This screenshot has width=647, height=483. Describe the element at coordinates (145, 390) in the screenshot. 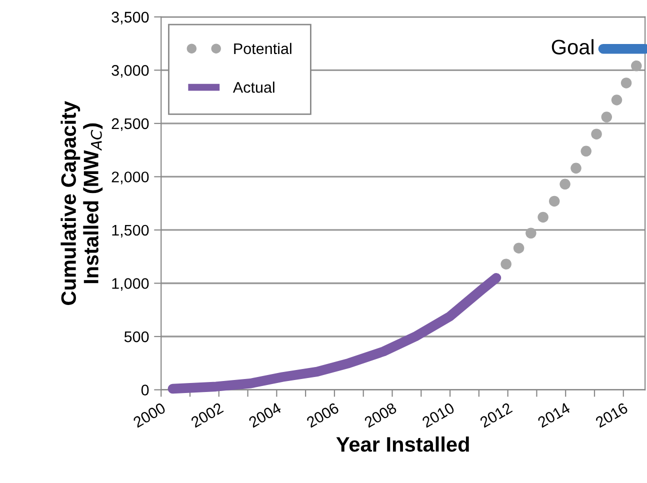

I see `y-tick-label: 0` at that location.